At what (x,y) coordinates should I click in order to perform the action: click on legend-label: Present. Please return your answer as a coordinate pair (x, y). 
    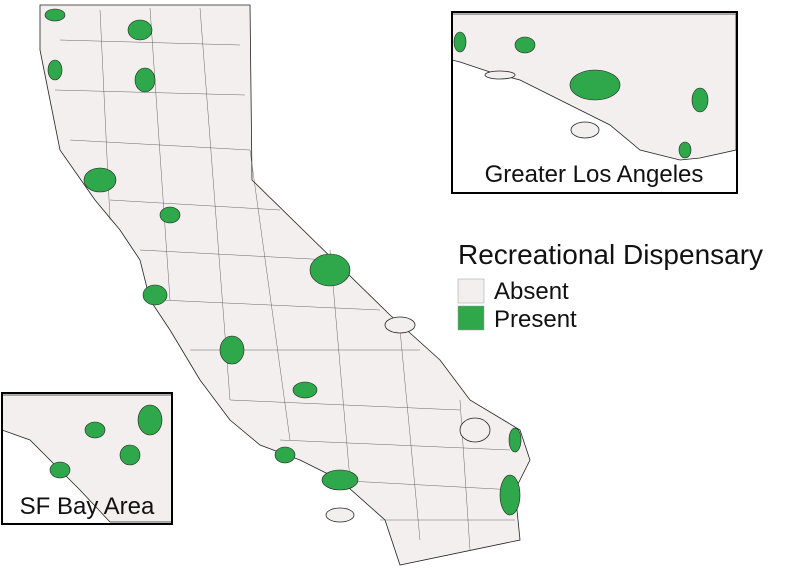
    Looking at the image, I should click on (535, 319).